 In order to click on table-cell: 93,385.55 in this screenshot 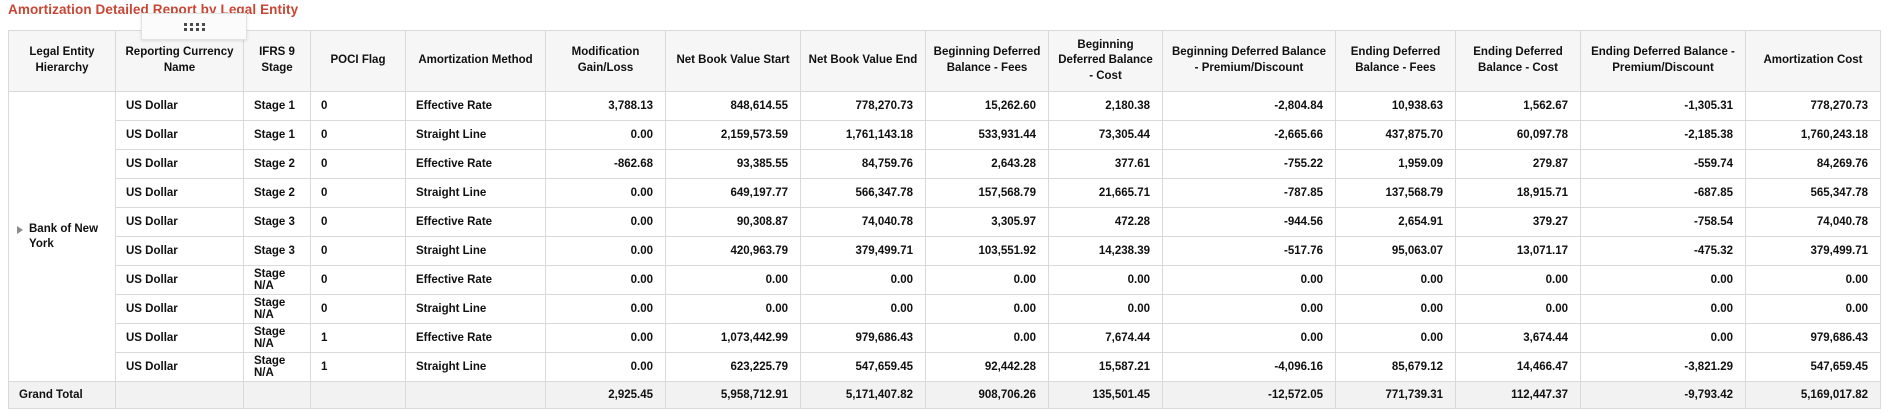, I will do `click(733, 164)`.